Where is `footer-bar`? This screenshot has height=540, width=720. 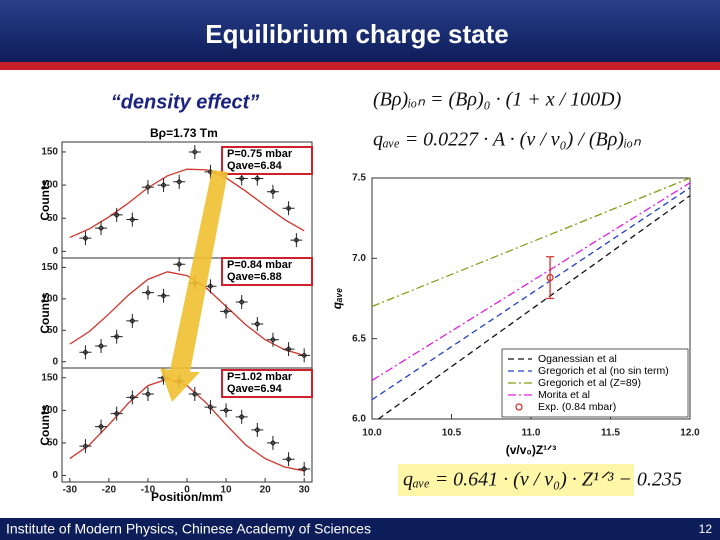 footer-bar is located at coordinates (360, 529).